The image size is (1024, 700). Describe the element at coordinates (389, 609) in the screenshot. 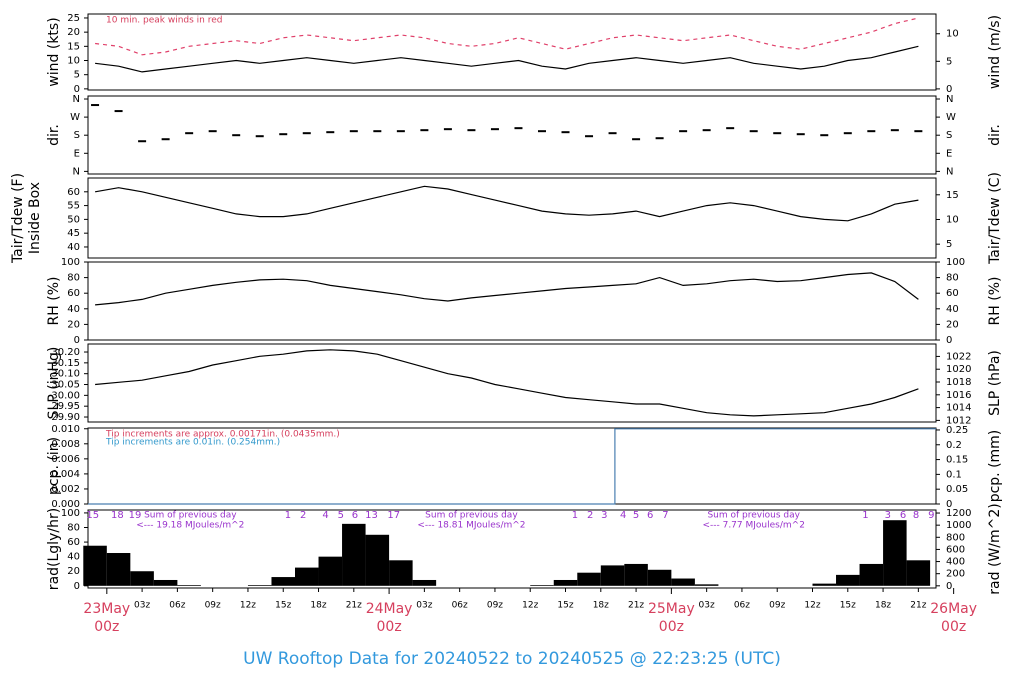

I see `day-label: 24May` at that location.